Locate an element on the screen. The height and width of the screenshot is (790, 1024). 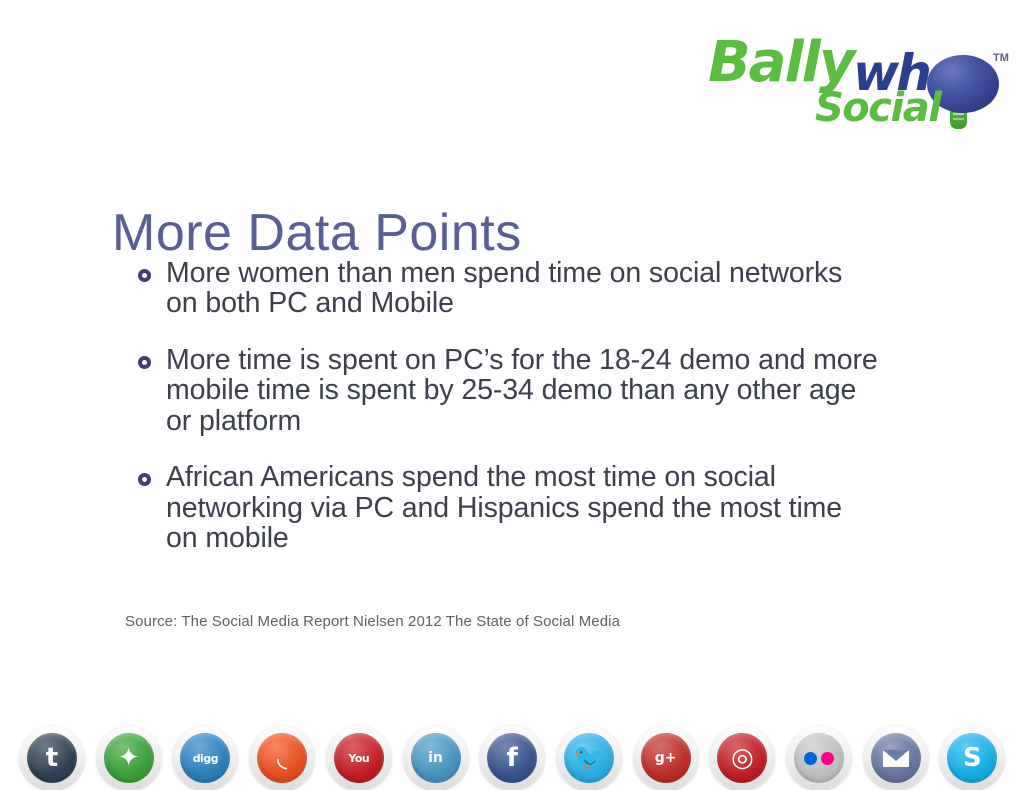
share-icon-glyph: ✦ is located at coordinates (128, 758).